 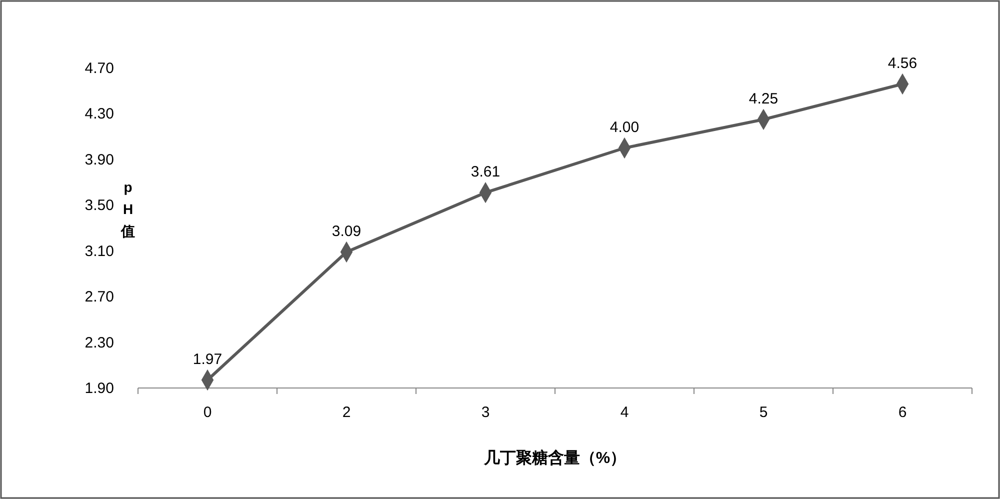 I want to click on data-label: 4.56, so click(x=903, y=63).